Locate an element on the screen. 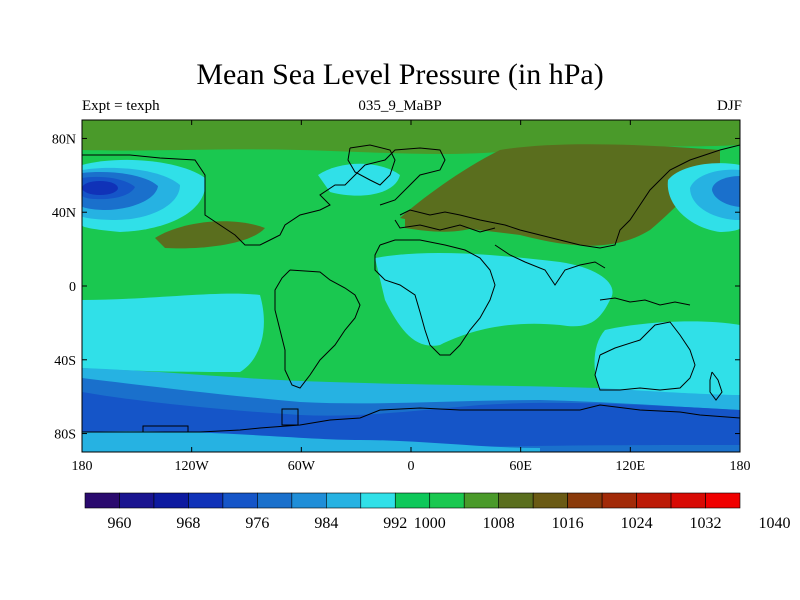  mediterranean-coast is located at coordinates (445, 226).